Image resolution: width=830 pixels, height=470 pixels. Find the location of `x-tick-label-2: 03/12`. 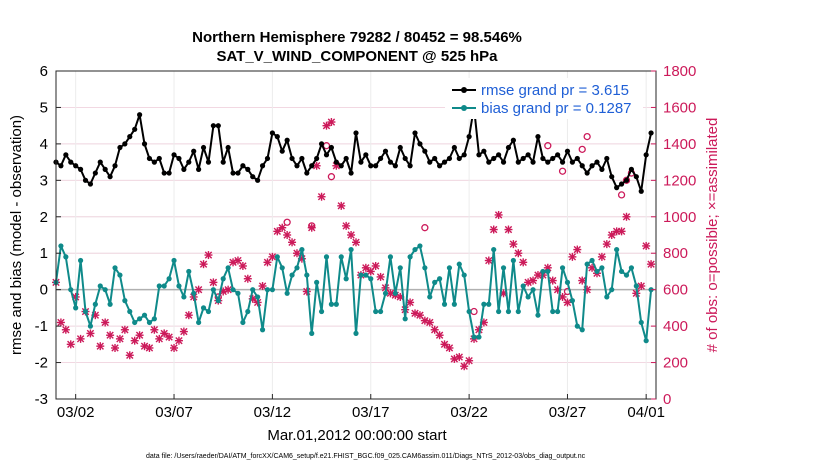

x-tick-label-2: 03/12 is located at coordinates (273, 412).